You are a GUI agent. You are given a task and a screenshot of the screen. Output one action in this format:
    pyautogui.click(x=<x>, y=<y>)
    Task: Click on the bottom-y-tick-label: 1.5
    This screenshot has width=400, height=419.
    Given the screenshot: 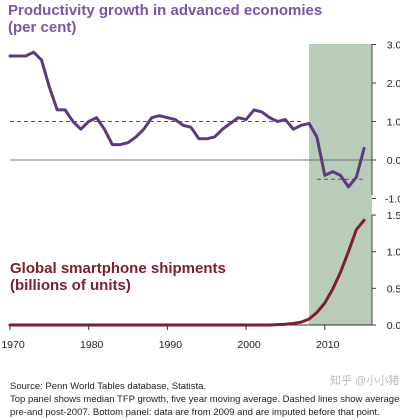 What is the action you would take?
    pyautogui.click(x=393, y=216)
    